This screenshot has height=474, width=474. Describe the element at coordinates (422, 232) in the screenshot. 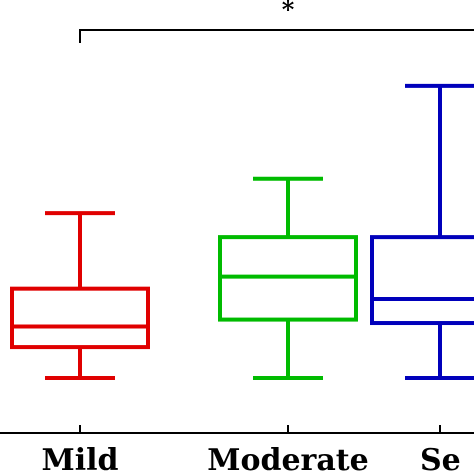

I see `box-se` at that location.